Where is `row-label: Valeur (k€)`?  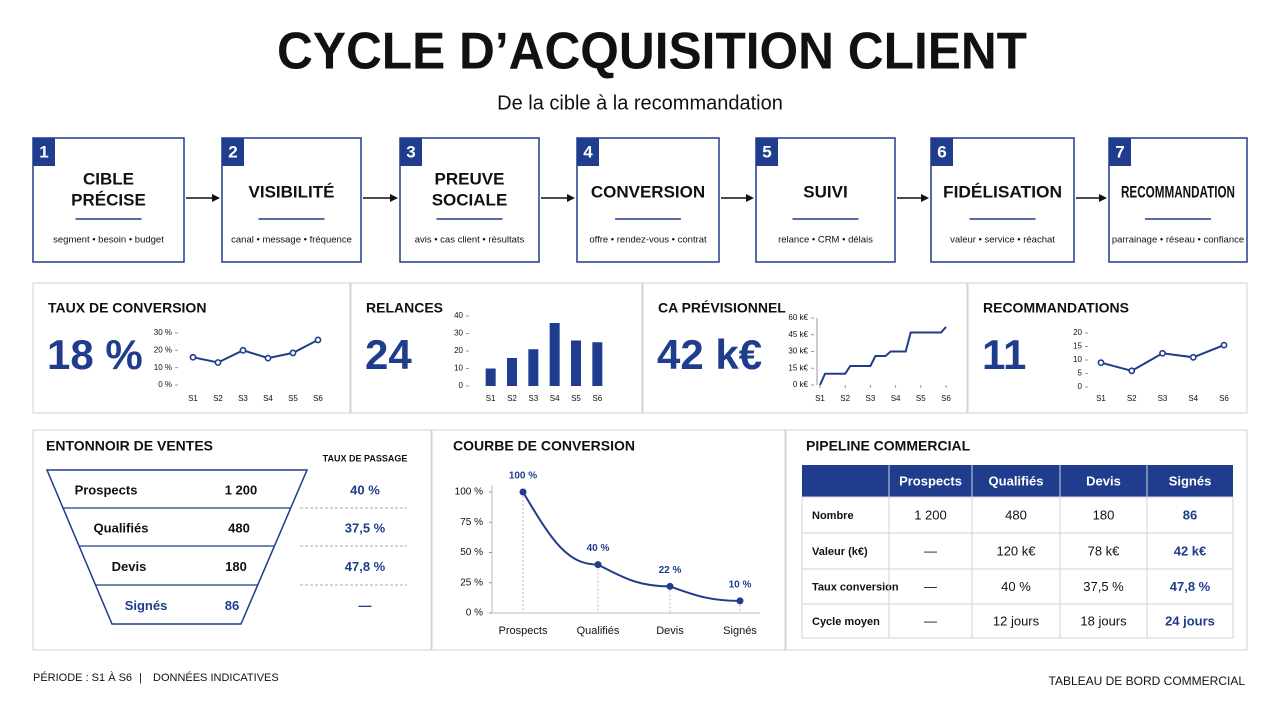 row-label: Valeur (k€) is located at coordinates (840, 552).